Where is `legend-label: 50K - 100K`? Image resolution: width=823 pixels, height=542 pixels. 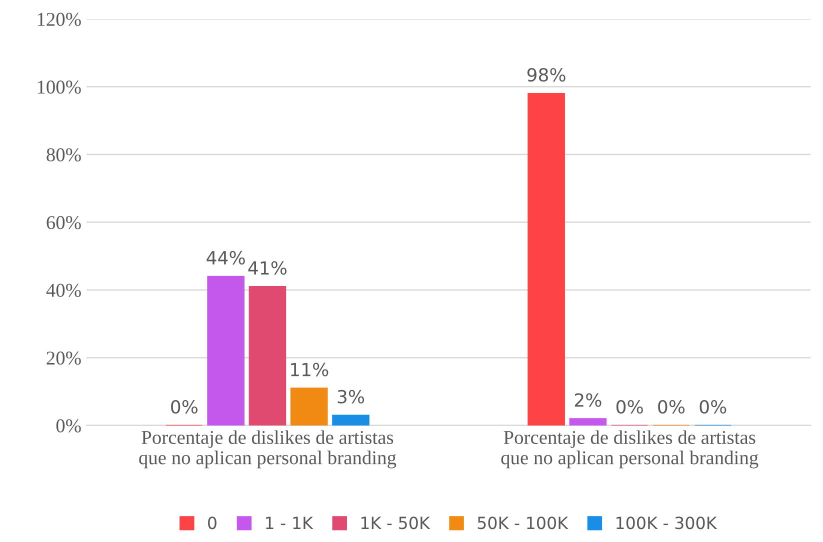 legend-label: 50K - 100K is located at coordinates (523, 523).